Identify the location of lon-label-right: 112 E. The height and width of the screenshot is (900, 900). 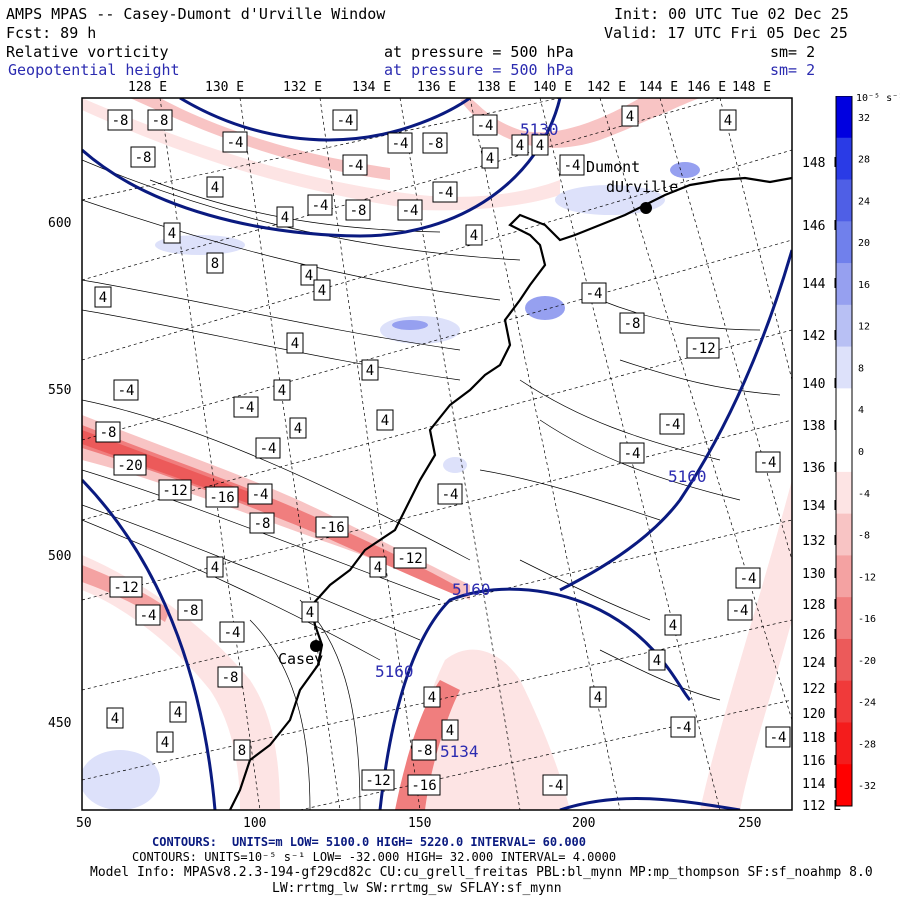
(821, 806).